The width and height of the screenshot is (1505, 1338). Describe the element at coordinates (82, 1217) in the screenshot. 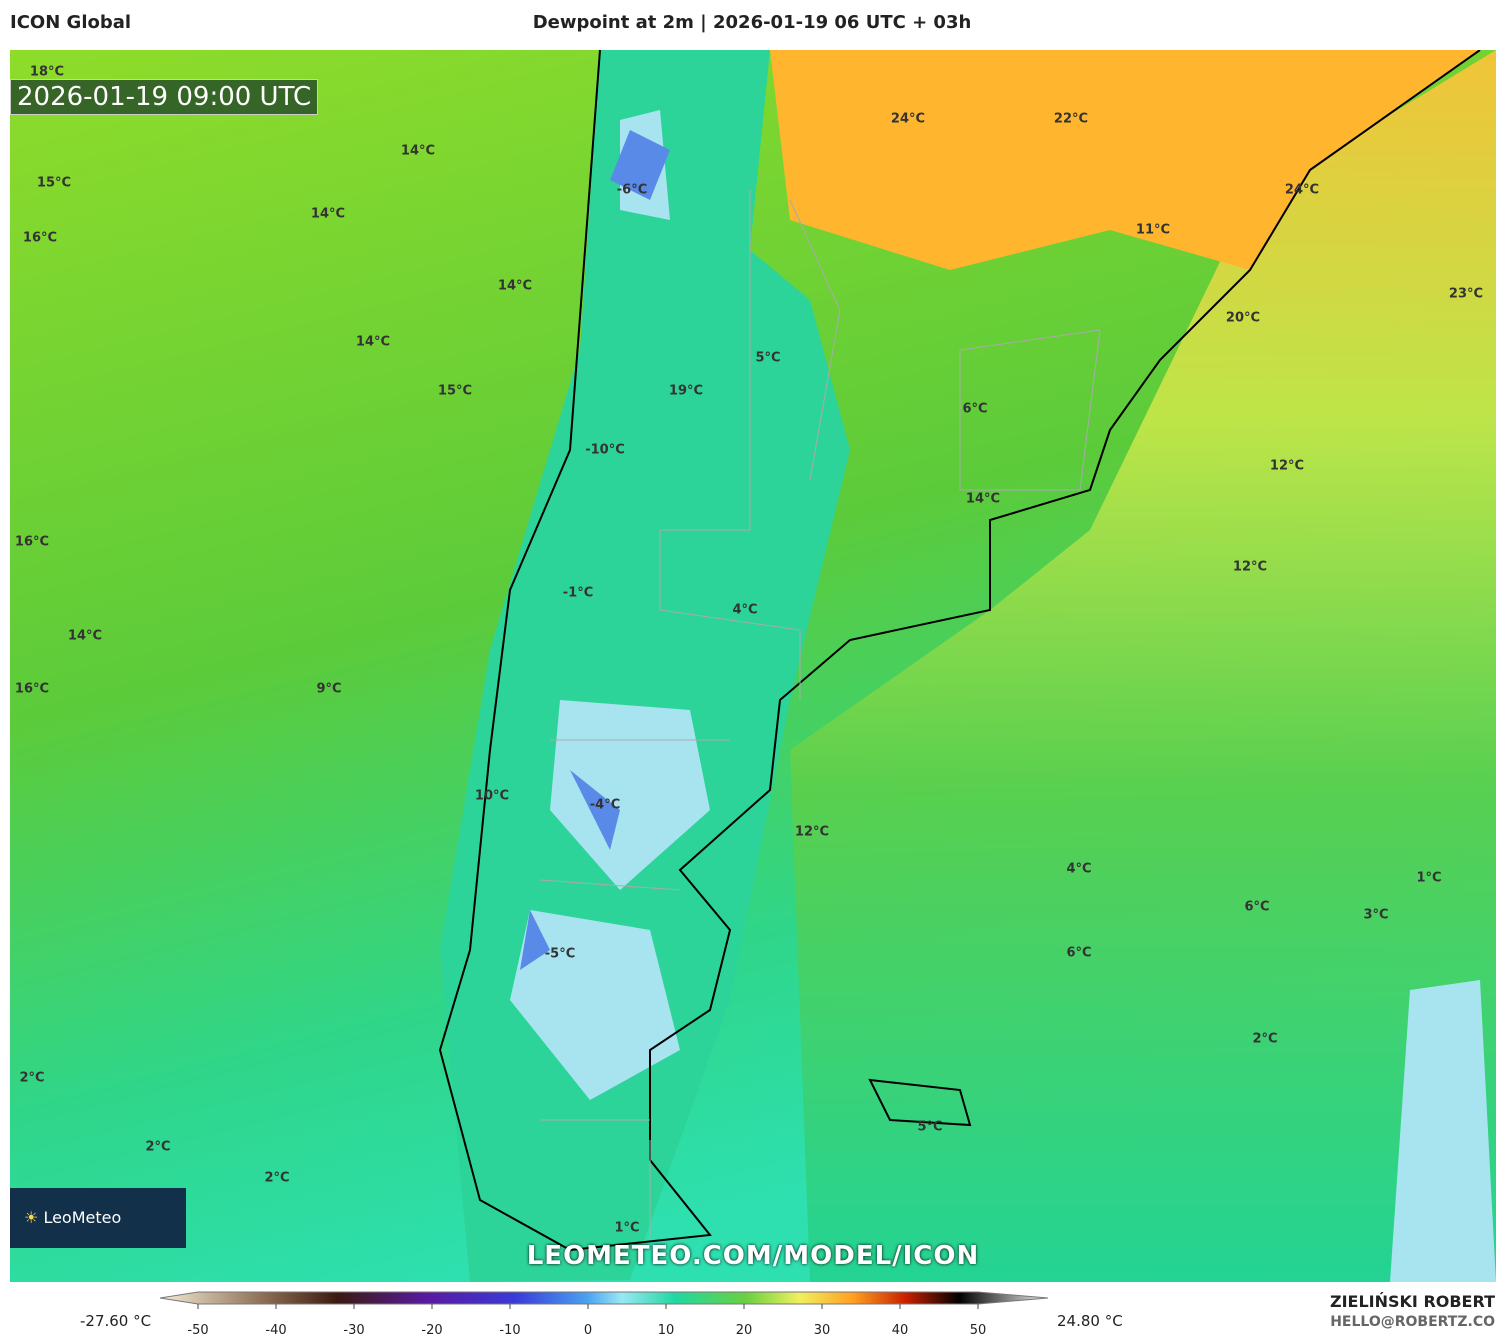

I see `logo-text: LeoMeteo` at that location.